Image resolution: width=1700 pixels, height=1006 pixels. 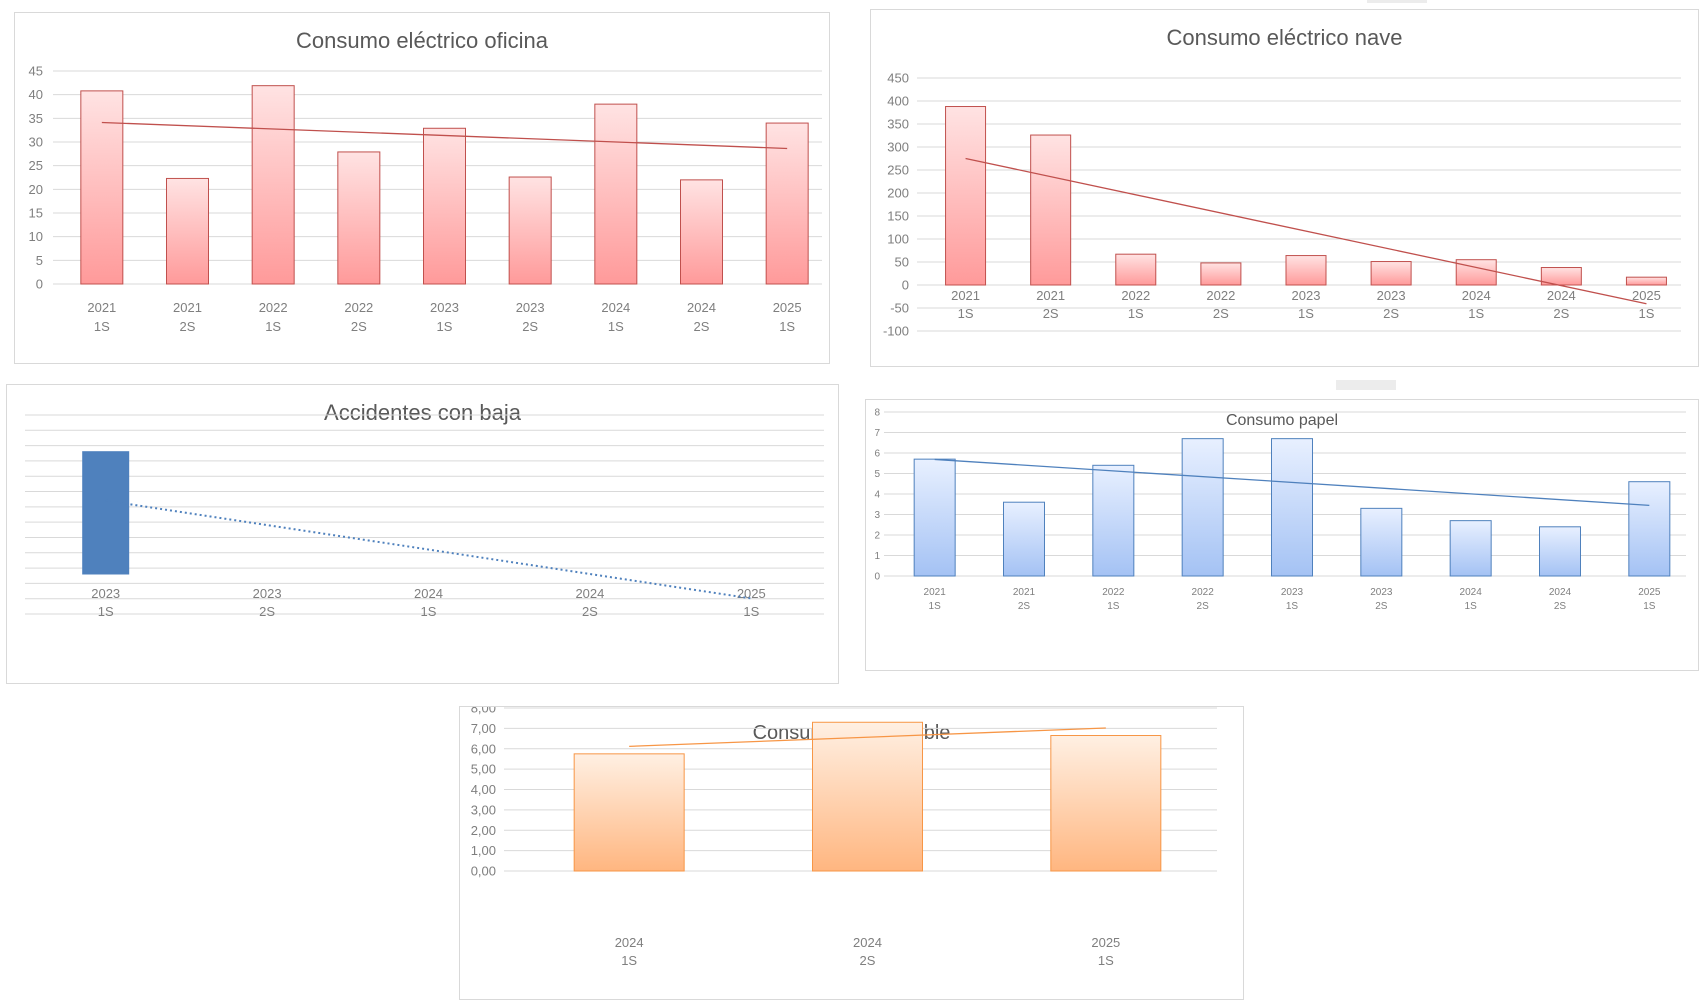 I want to click on y-tick-label: -100, so click(x=896, y=331).